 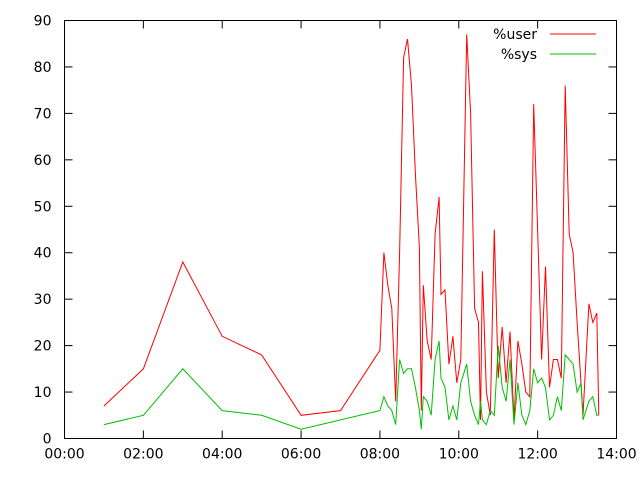 I want to click on x-tick-label: 04:00, so click(x=222, y=455).